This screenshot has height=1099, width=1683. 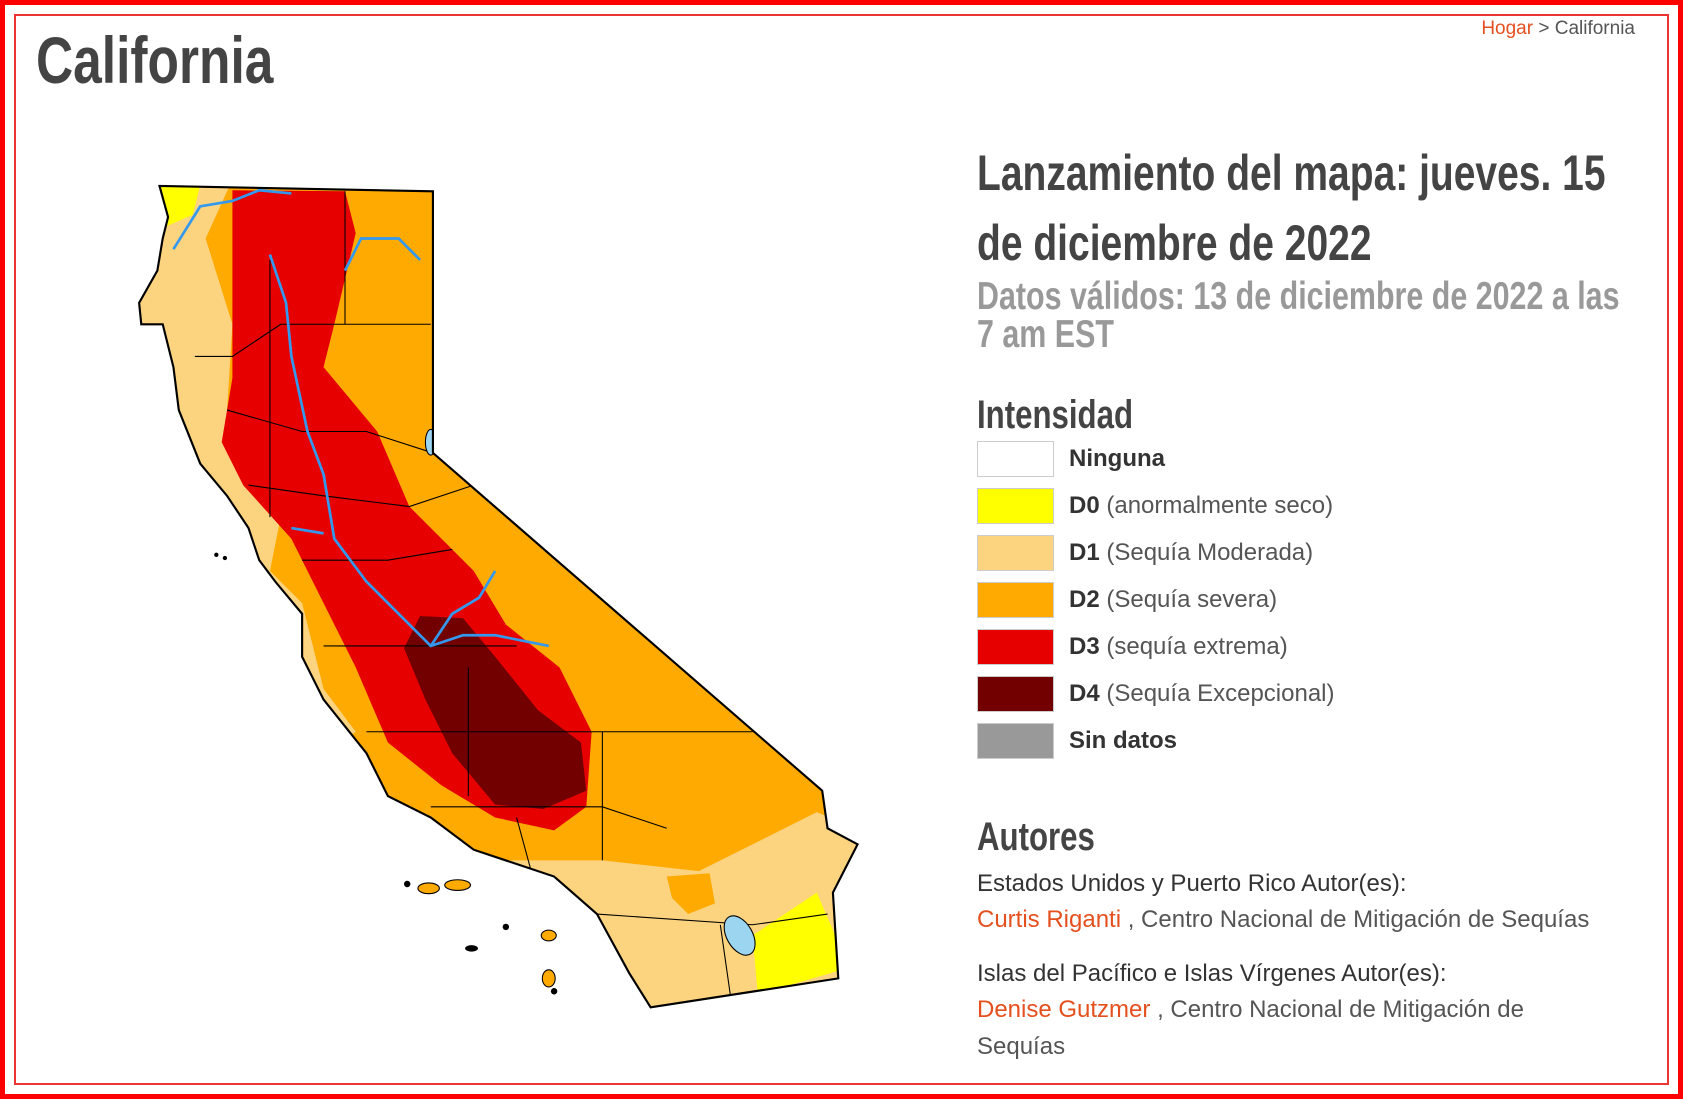 What do you see at coordinates (1084, 599) in the screenshot?
I see `legend-code: D2` at bounding box center [1084, 599].